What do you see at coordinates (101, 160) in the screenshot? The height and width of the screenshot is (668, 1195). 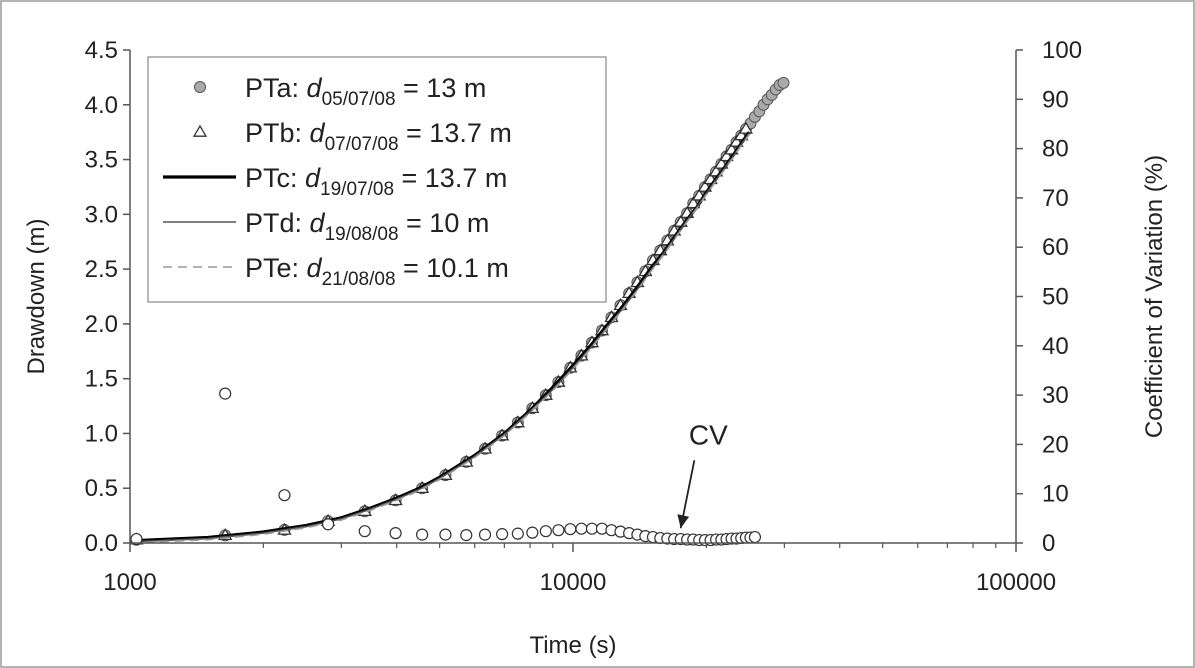 I see `y-tick-label: 3.5` at bounding box center [101, 160].